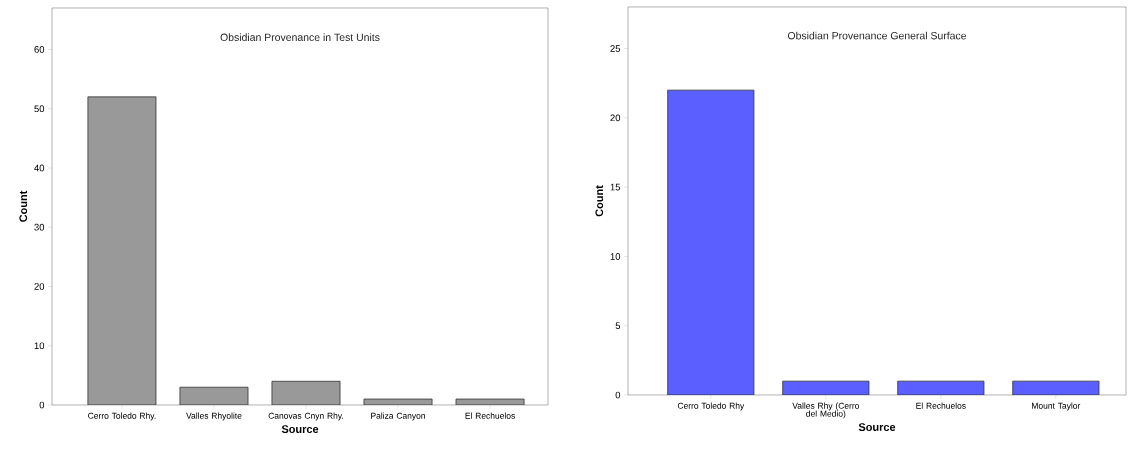  What do you see at coordinates (122, 416) in the screenshot?
I see `x-tick-label: Cerro Toledo Rhy.` at bounding box center [122, 416].